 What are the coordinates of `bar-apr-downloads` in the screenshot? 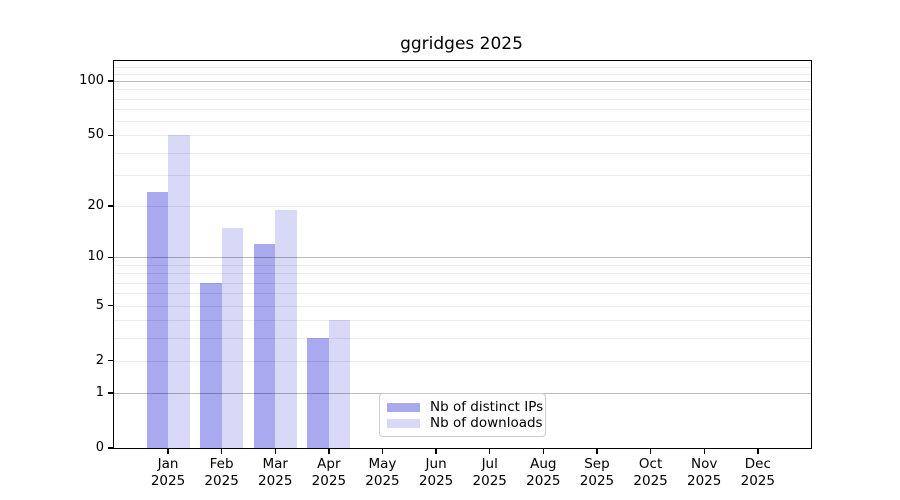 It's located at (339, 384).